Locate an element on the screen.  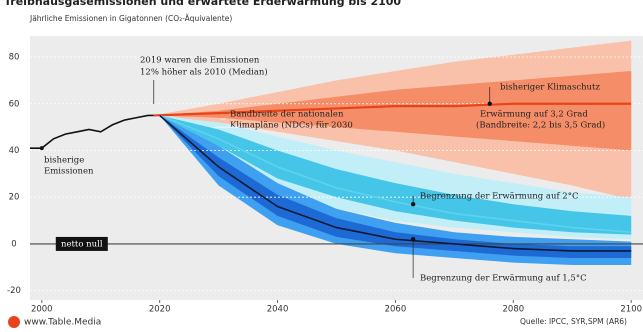
y-tick-label: -20 is located at coordinates (14, 291).